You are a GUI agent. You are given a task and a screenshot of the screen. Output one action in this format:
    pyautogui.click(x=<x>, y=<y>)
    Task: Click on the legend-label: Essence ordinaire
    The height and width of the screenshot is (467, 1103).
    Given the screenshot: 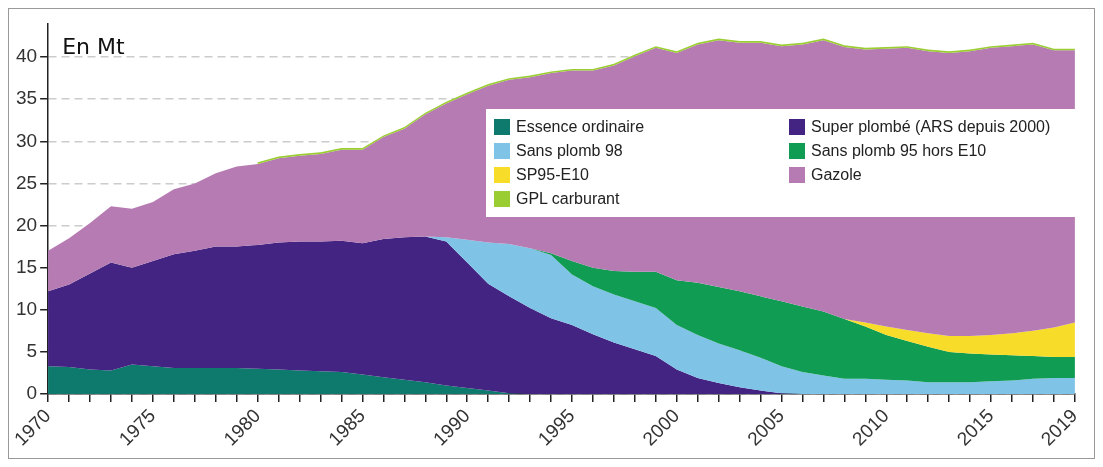 What is the action you would take?
    pyautogui.click(x=580, y=127)
    